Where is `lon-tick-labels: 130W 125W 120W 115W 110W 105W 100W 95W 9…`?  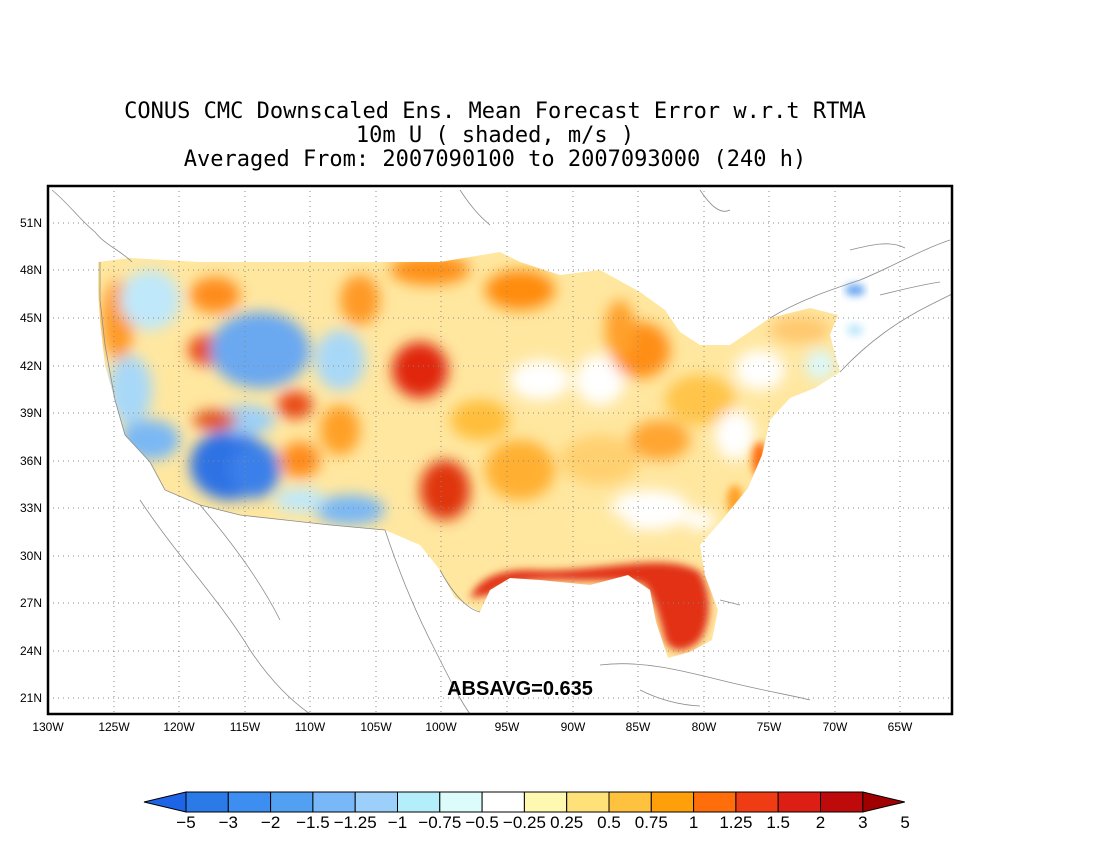
lon-tick-labels: 130W 125W 120W 115W 110W 105W 100W 95W 9… is located at coordinates (472, 727).